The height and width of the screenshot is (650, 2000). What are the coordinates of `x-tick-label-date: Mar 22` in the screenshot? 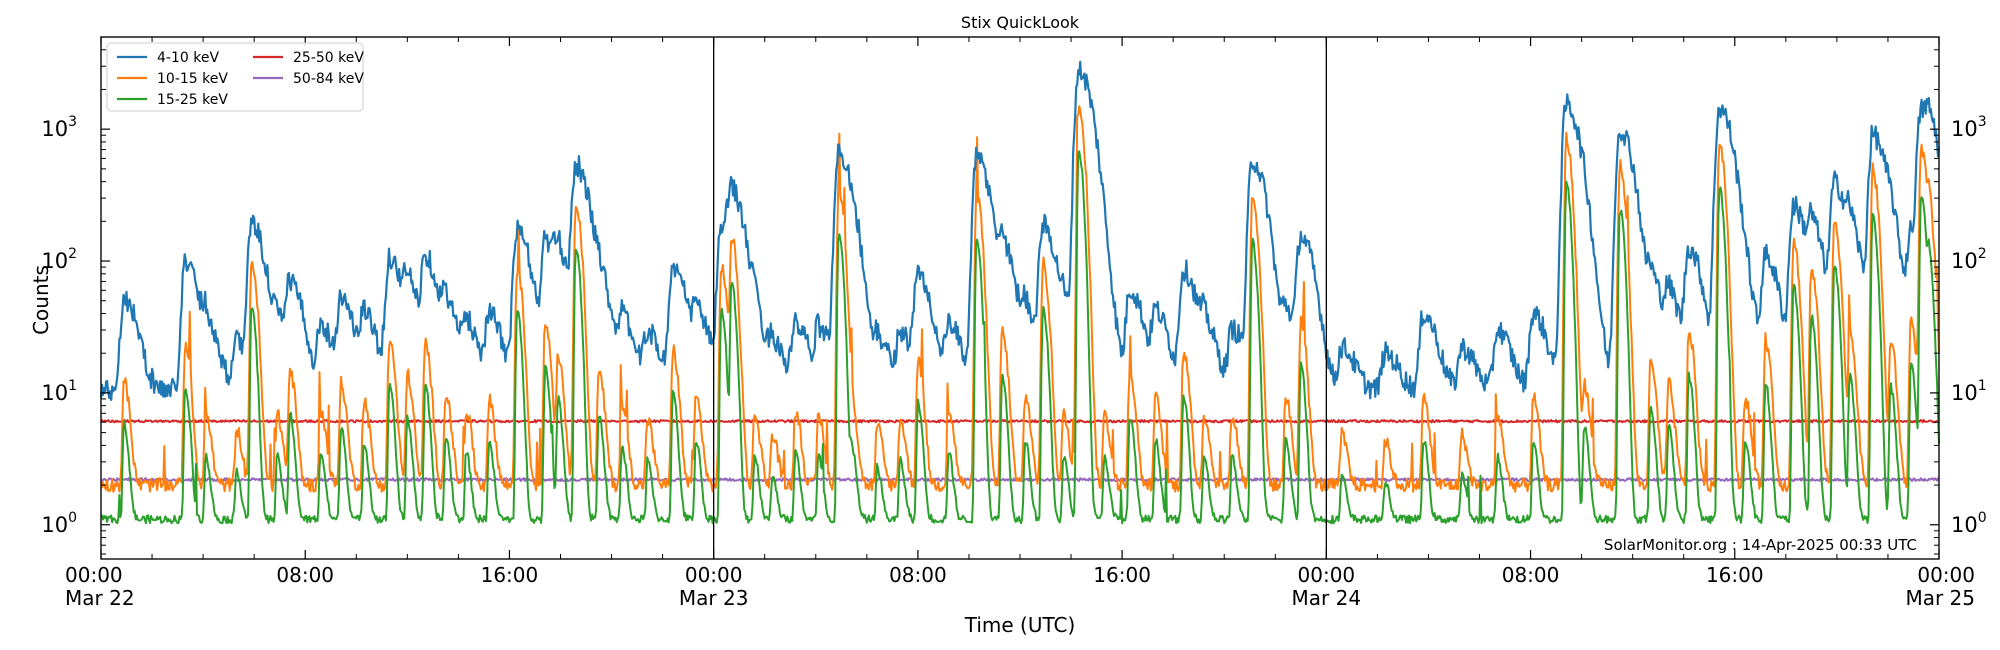 It's located at (100, 598).